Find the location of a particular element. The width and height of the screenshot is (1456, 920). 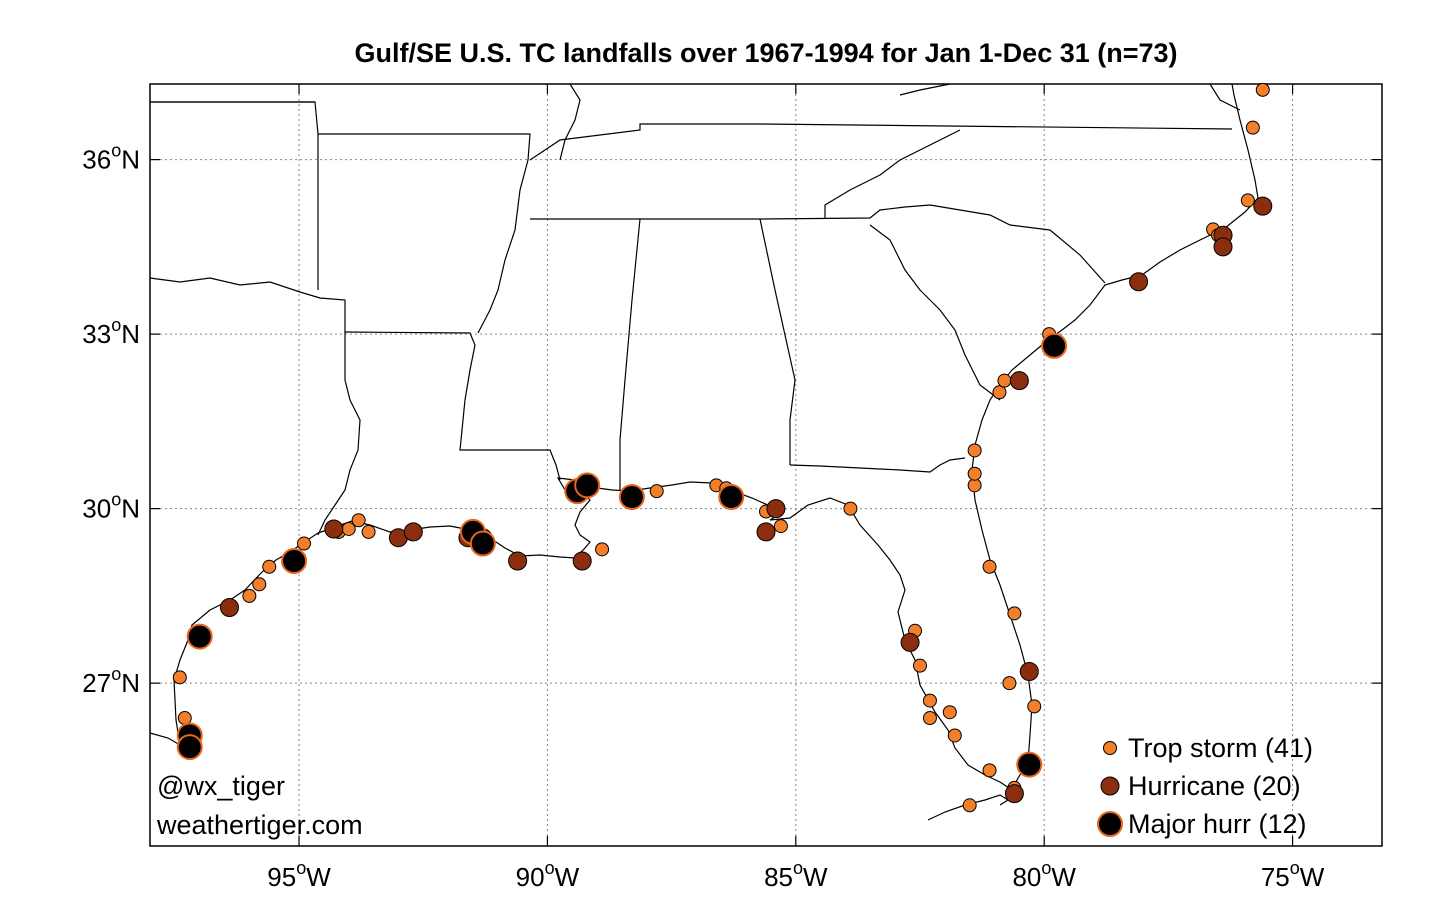

state-line-al-ga is located at coordinates (777, 341).